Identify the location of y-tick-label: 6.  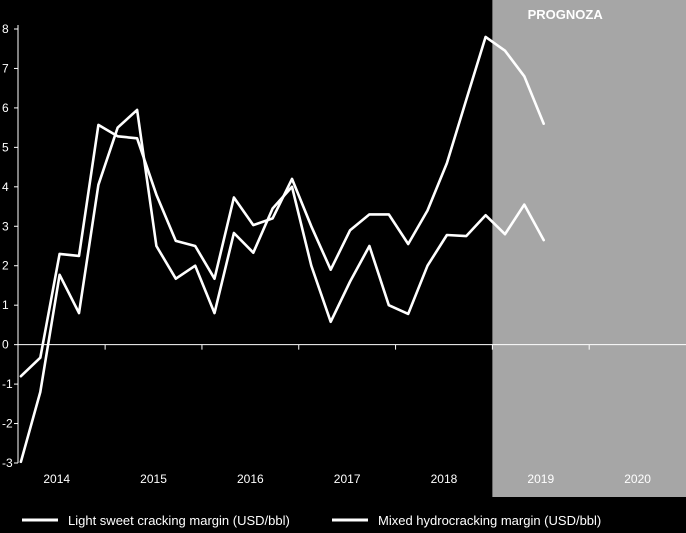
(5, 108).